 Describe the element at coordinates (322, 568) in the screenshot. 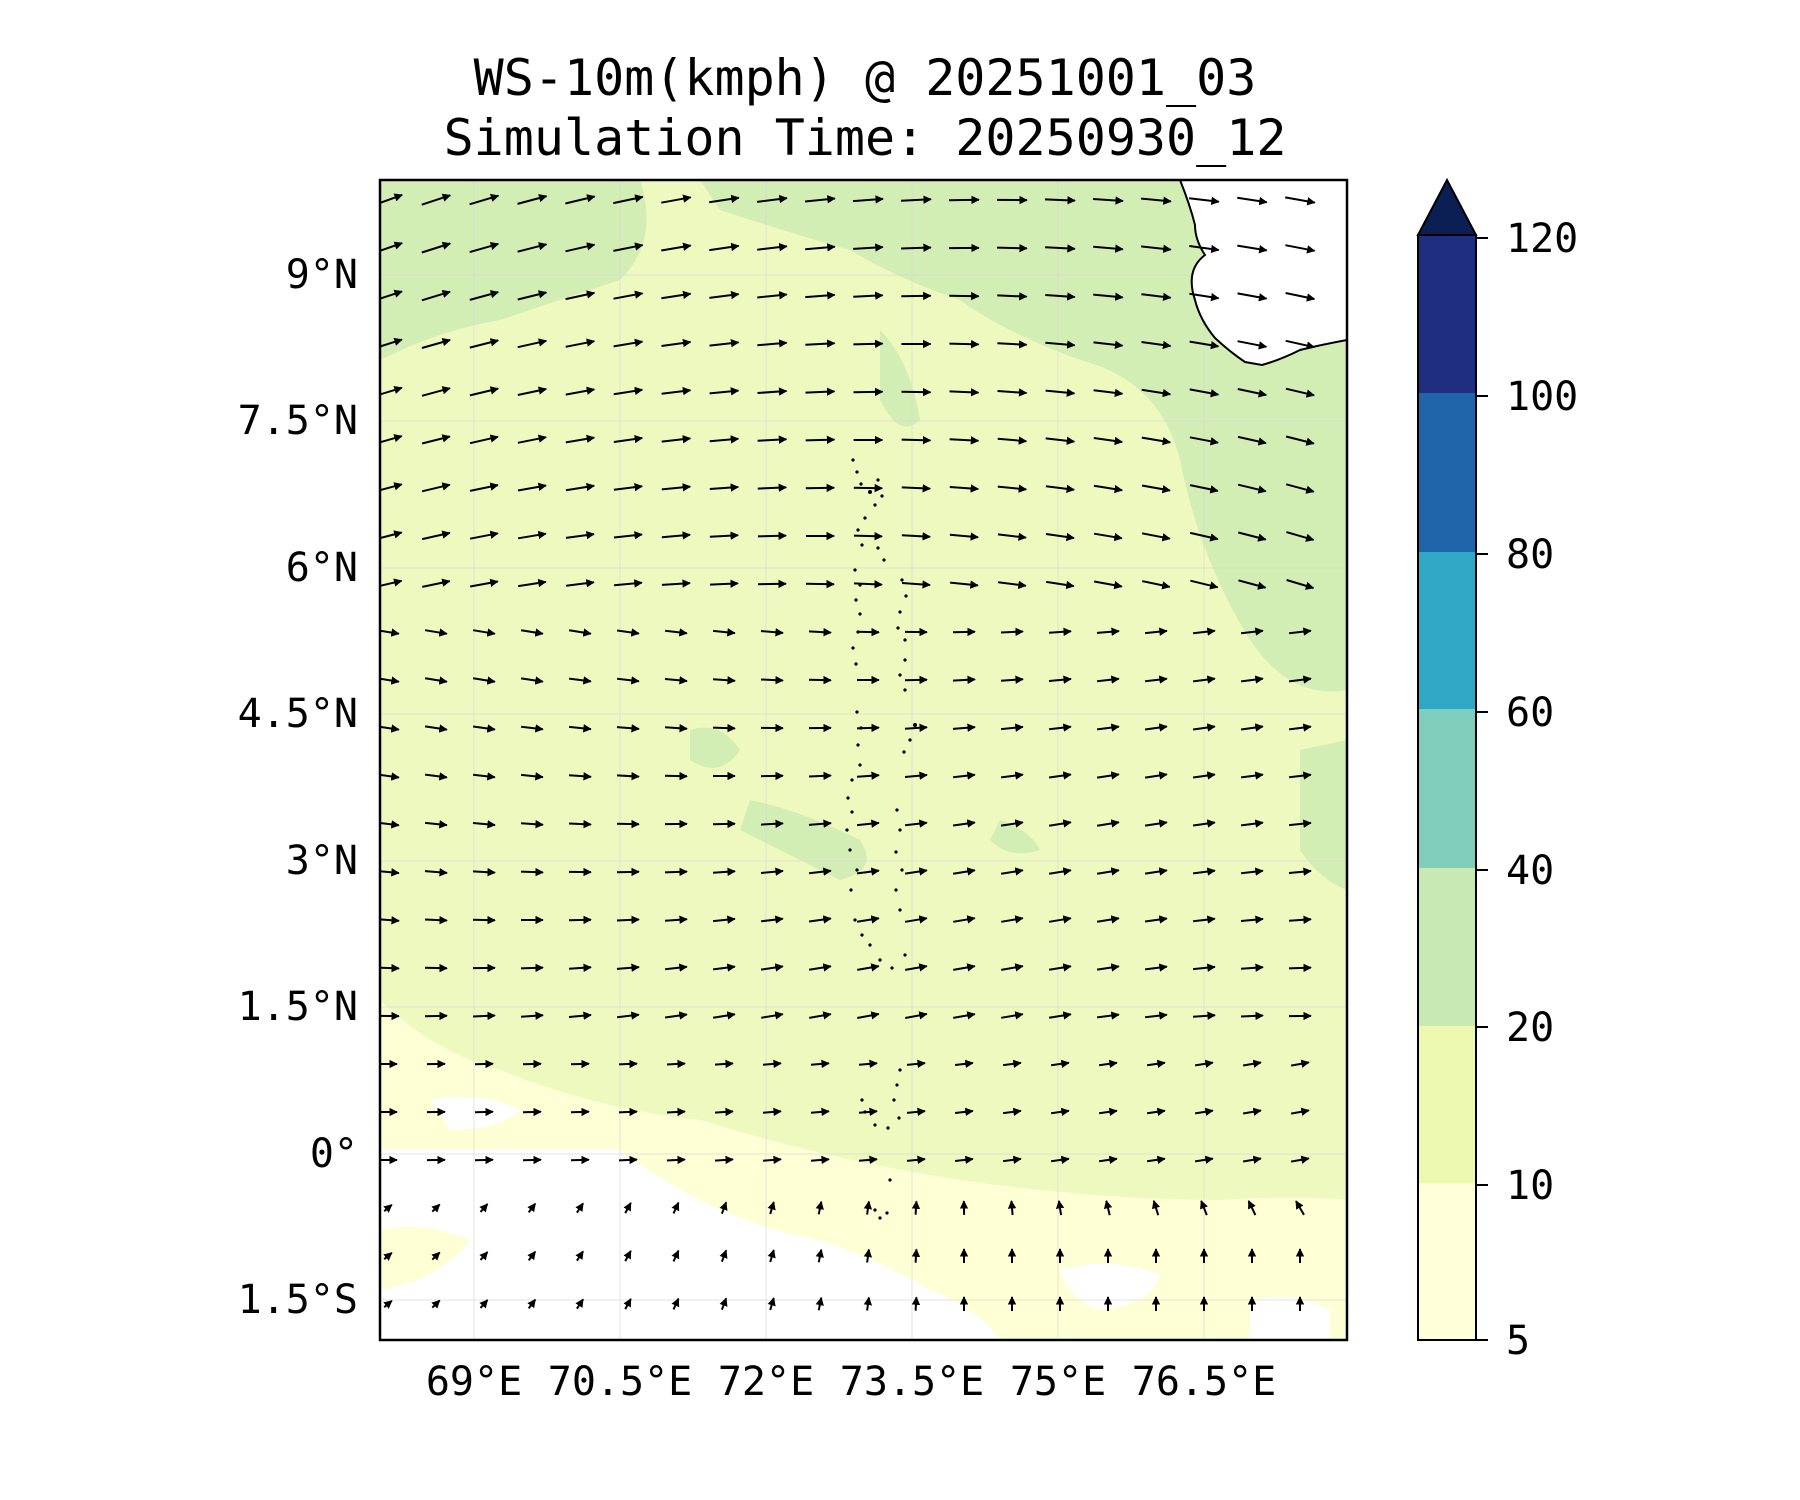

I see `lat-label: 6°N` at that location.